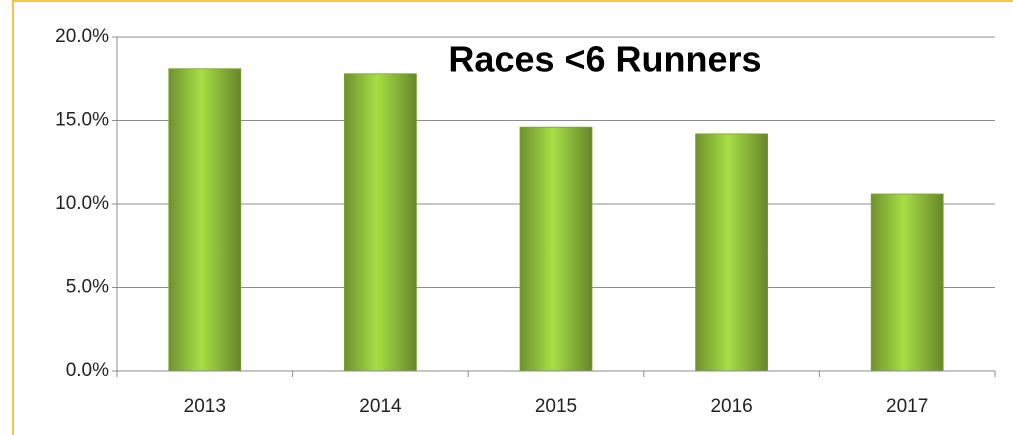  I want to click on y-tick-label: 0.0%, so click(87, 370).